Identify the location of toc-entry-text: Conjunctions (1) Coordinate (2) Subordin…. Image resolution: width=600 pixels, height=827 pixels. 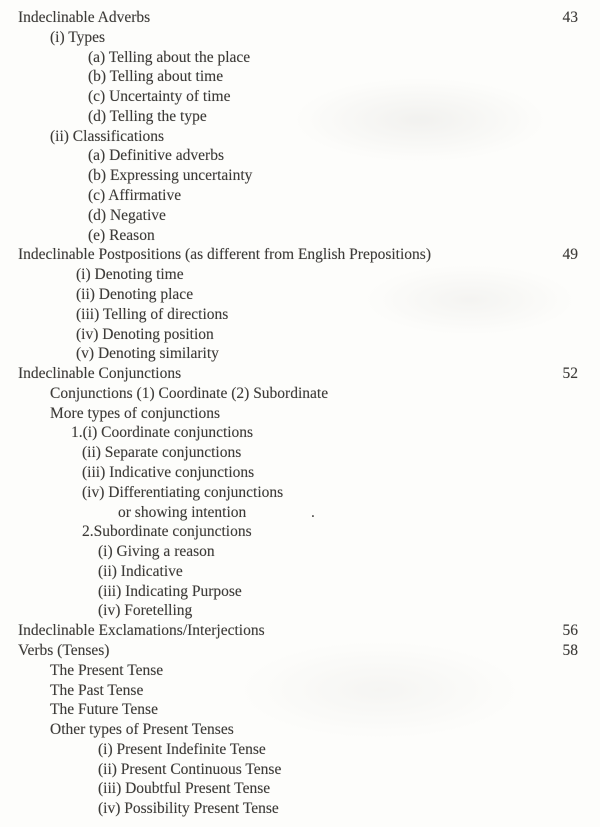
(189, 393).